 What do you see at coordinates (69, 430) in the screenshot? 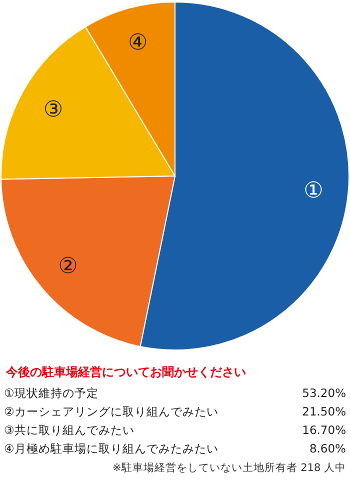
I see `text: ③共に取り組んでみたい` at bounding box center [69, 430].